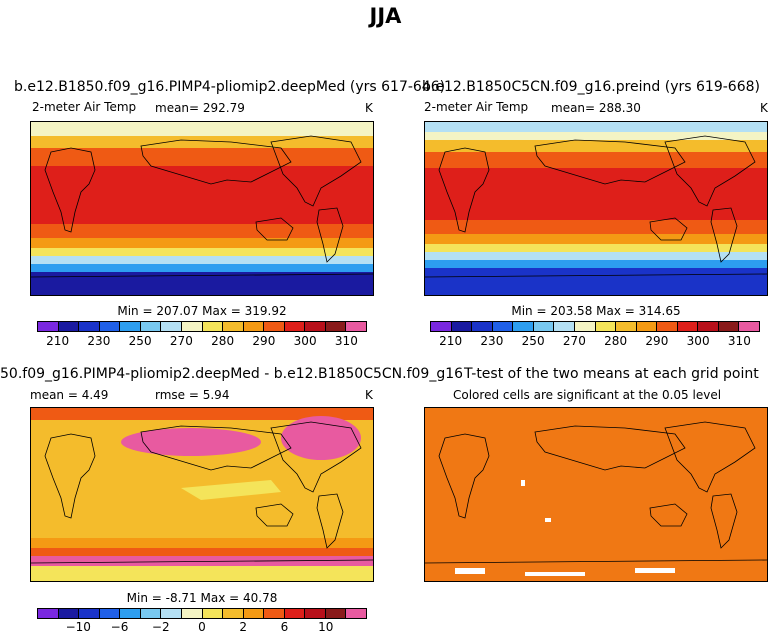 This screenshot has height=636, width=771. Describe the element at coordinates (202, 231) in the screenshot. I see `p1-band-smid` at that location.